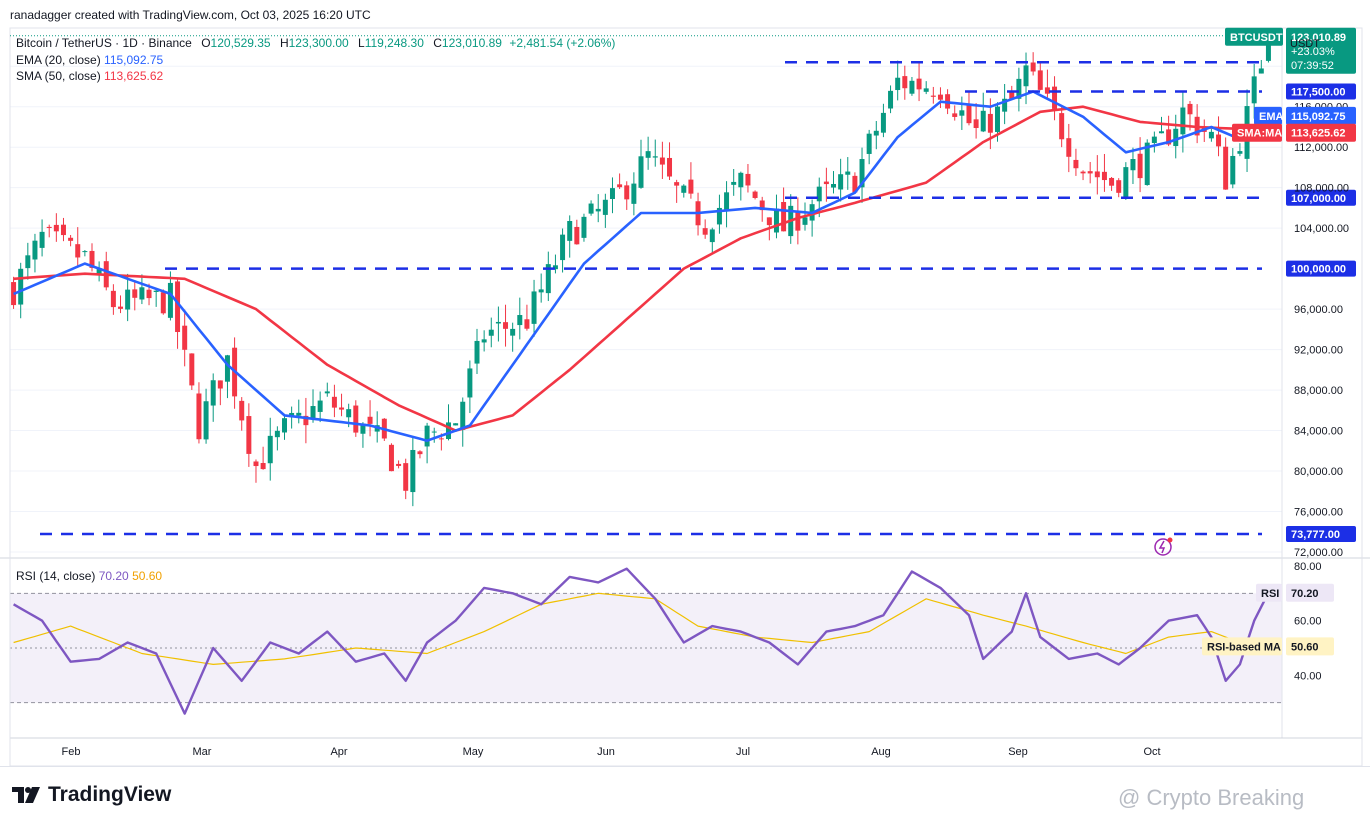  I want to click on rsi-tag-badge-text: RSI, so click(1270, 594).